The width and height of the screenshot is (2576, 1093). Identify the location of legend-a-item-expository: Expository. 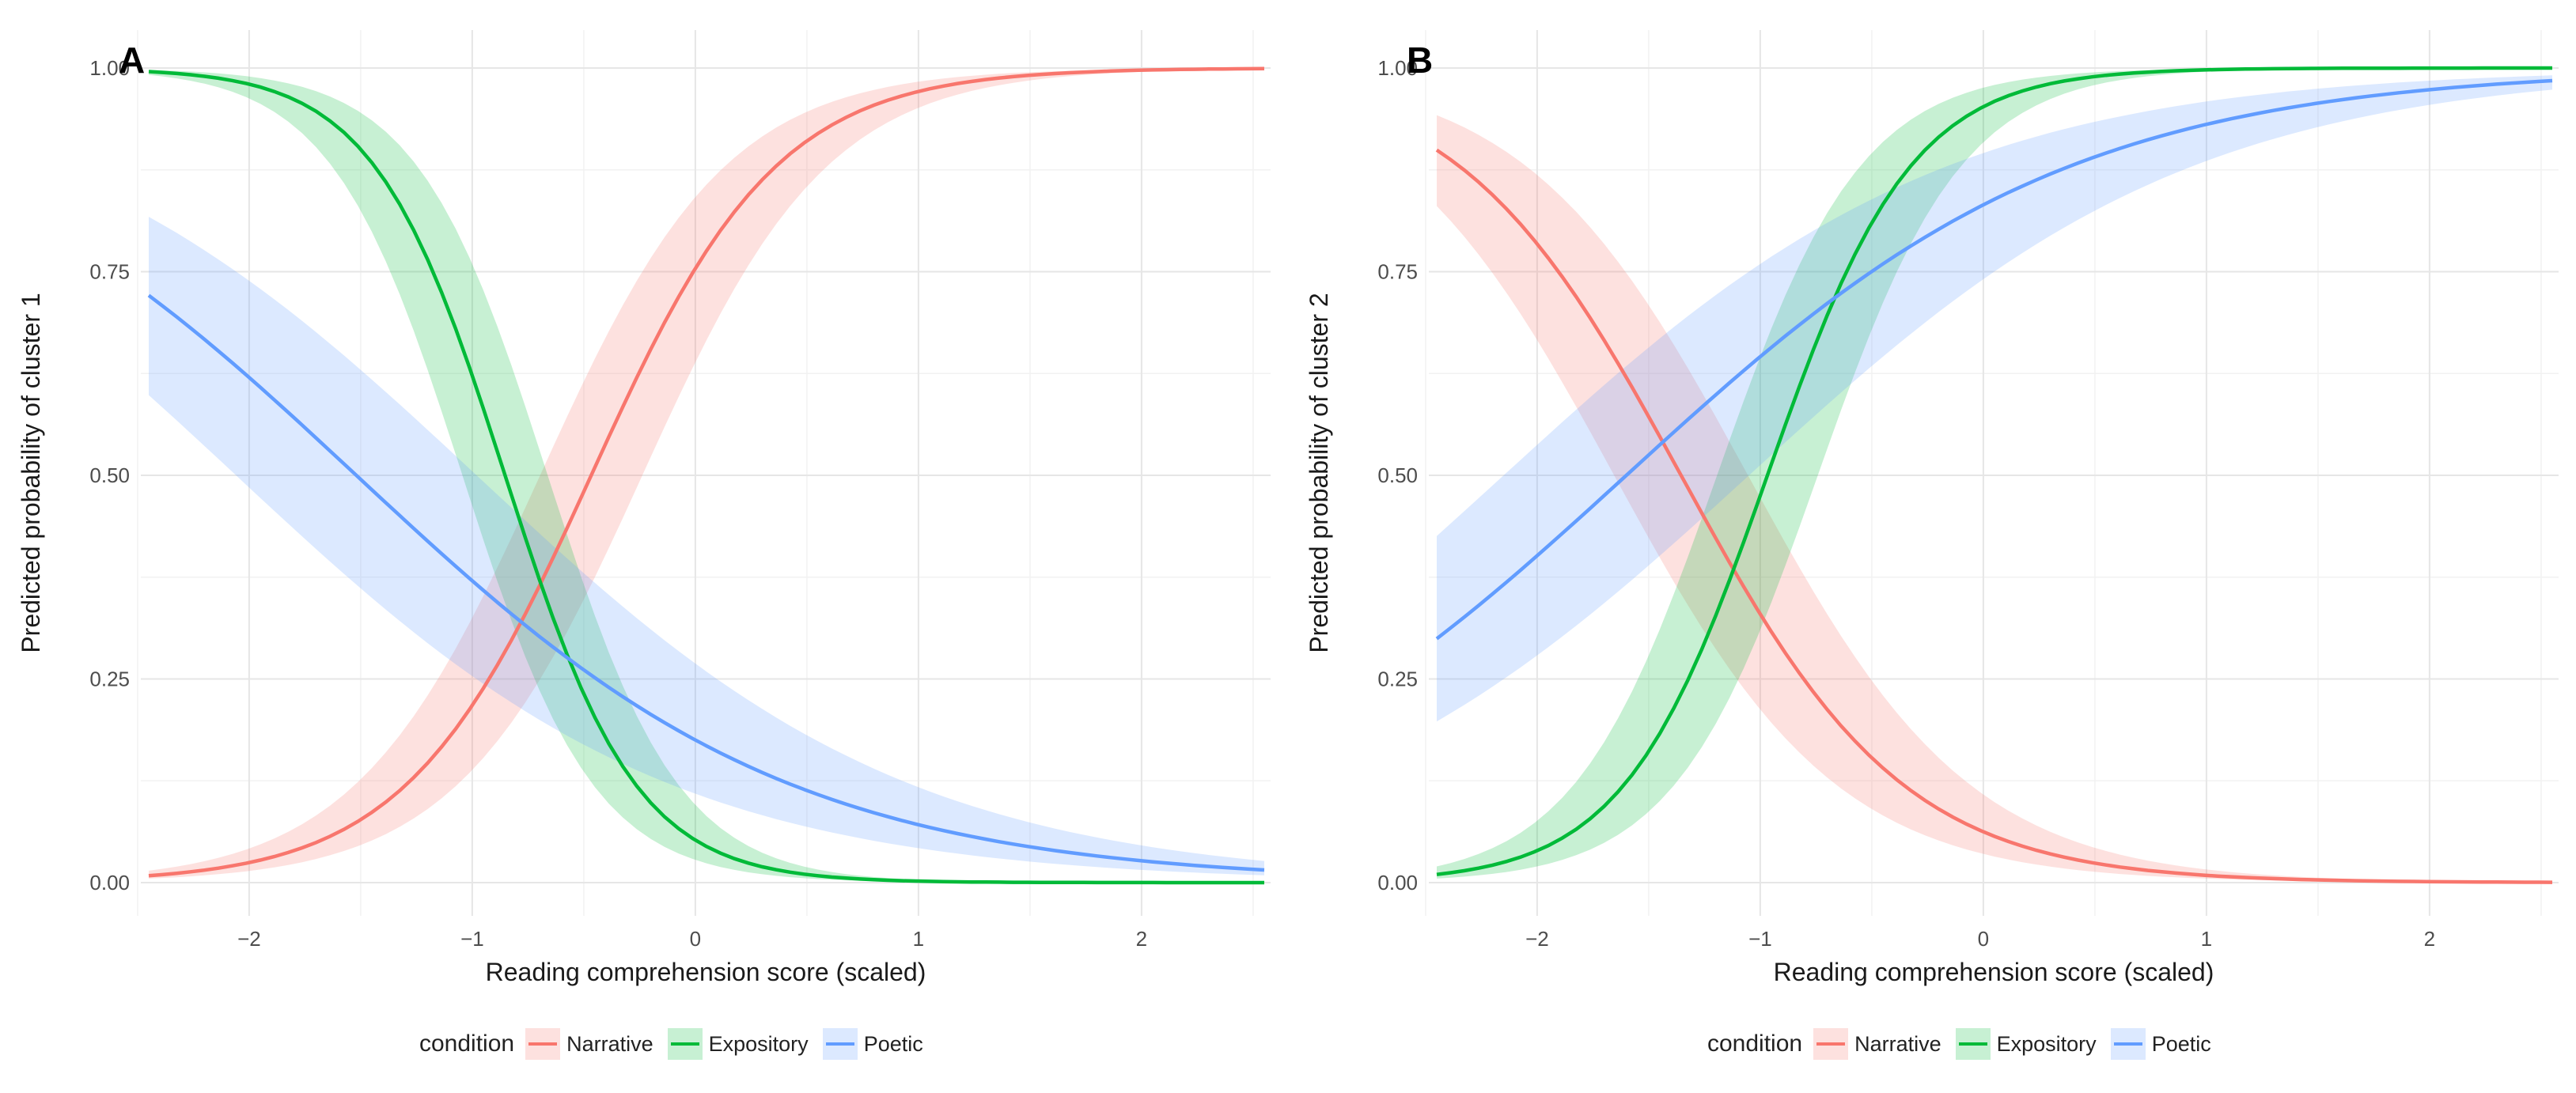
(738, 1044).